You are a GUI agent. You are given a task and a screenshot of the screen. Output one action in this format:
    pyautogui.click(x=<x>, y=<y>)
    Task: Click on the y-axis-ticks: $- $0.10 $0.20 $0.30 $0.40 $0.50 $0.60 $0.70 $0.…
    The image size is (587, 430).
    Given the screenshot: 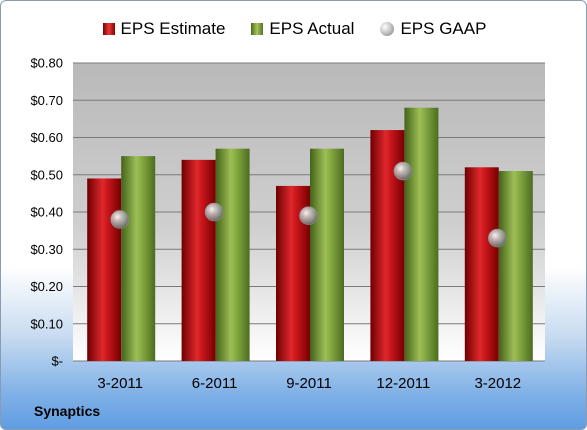 What is the action you would take?
    pyautogui.click(x=46, y=212)
    